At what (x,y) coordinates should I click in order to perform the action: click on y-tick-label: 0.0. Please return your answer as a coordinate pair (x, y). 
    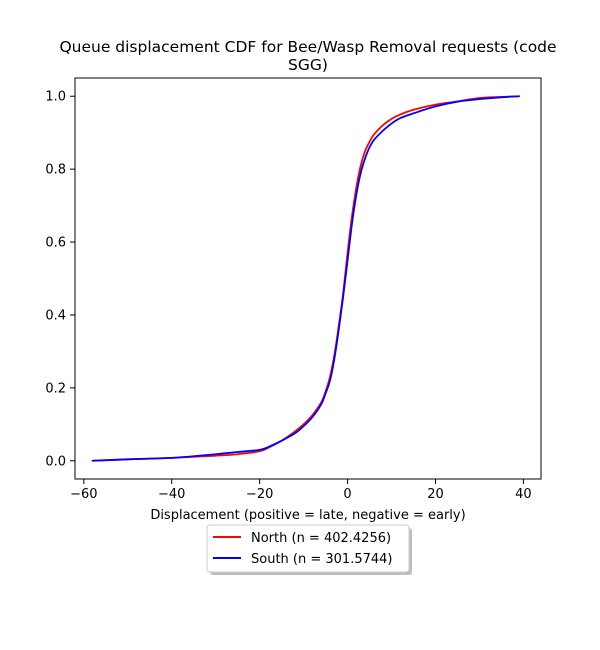
    Looking at the image, I should click on (55, 461).